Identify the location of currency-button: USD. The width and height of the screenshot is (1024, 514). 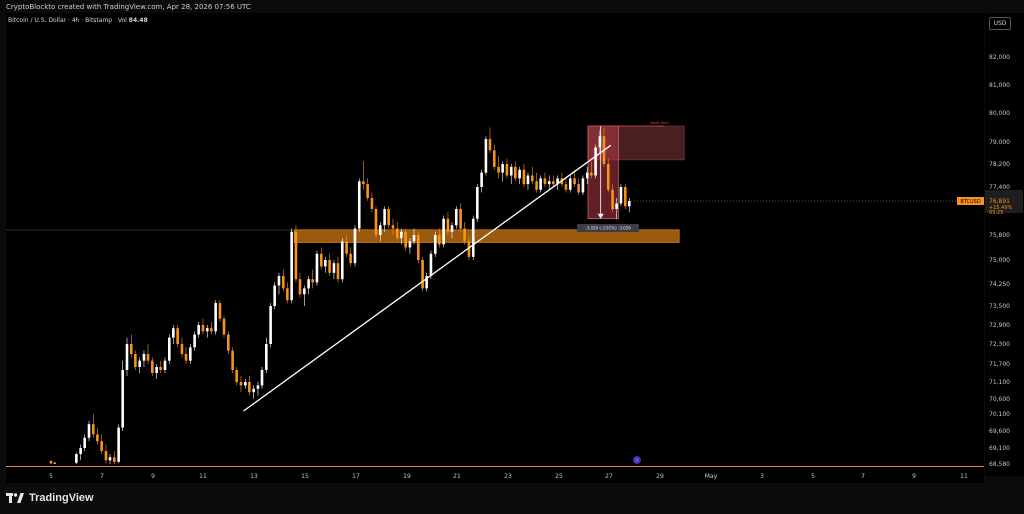
(1000, 23).